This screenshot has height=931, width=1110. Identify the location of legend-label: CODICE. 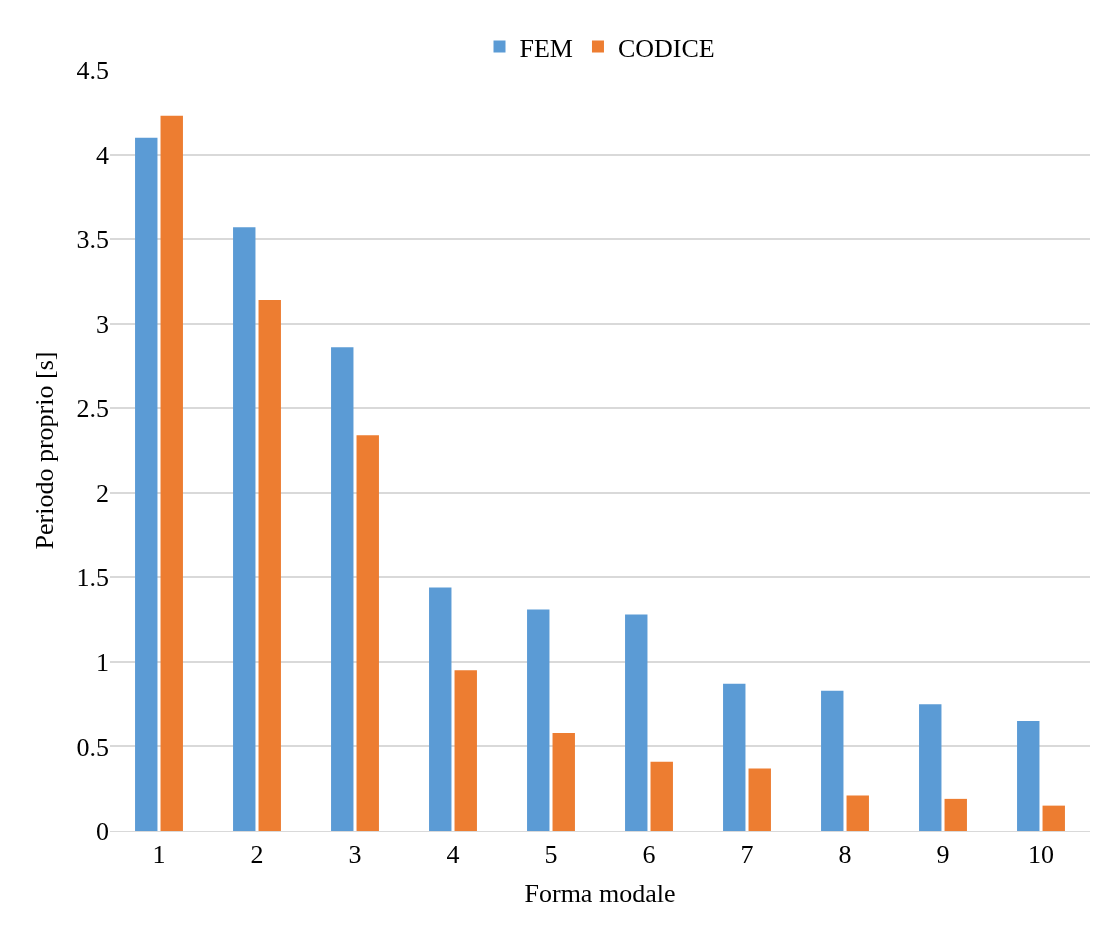
(666, 48).